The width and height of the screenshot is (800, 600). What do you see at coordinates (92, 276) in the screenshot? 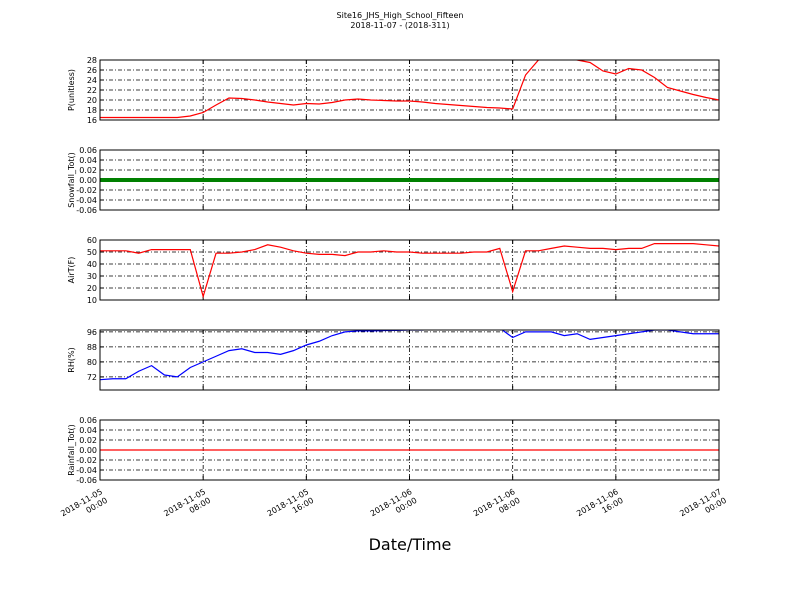
I see `y-tick-label: 30` at bounding box center [92, 276].